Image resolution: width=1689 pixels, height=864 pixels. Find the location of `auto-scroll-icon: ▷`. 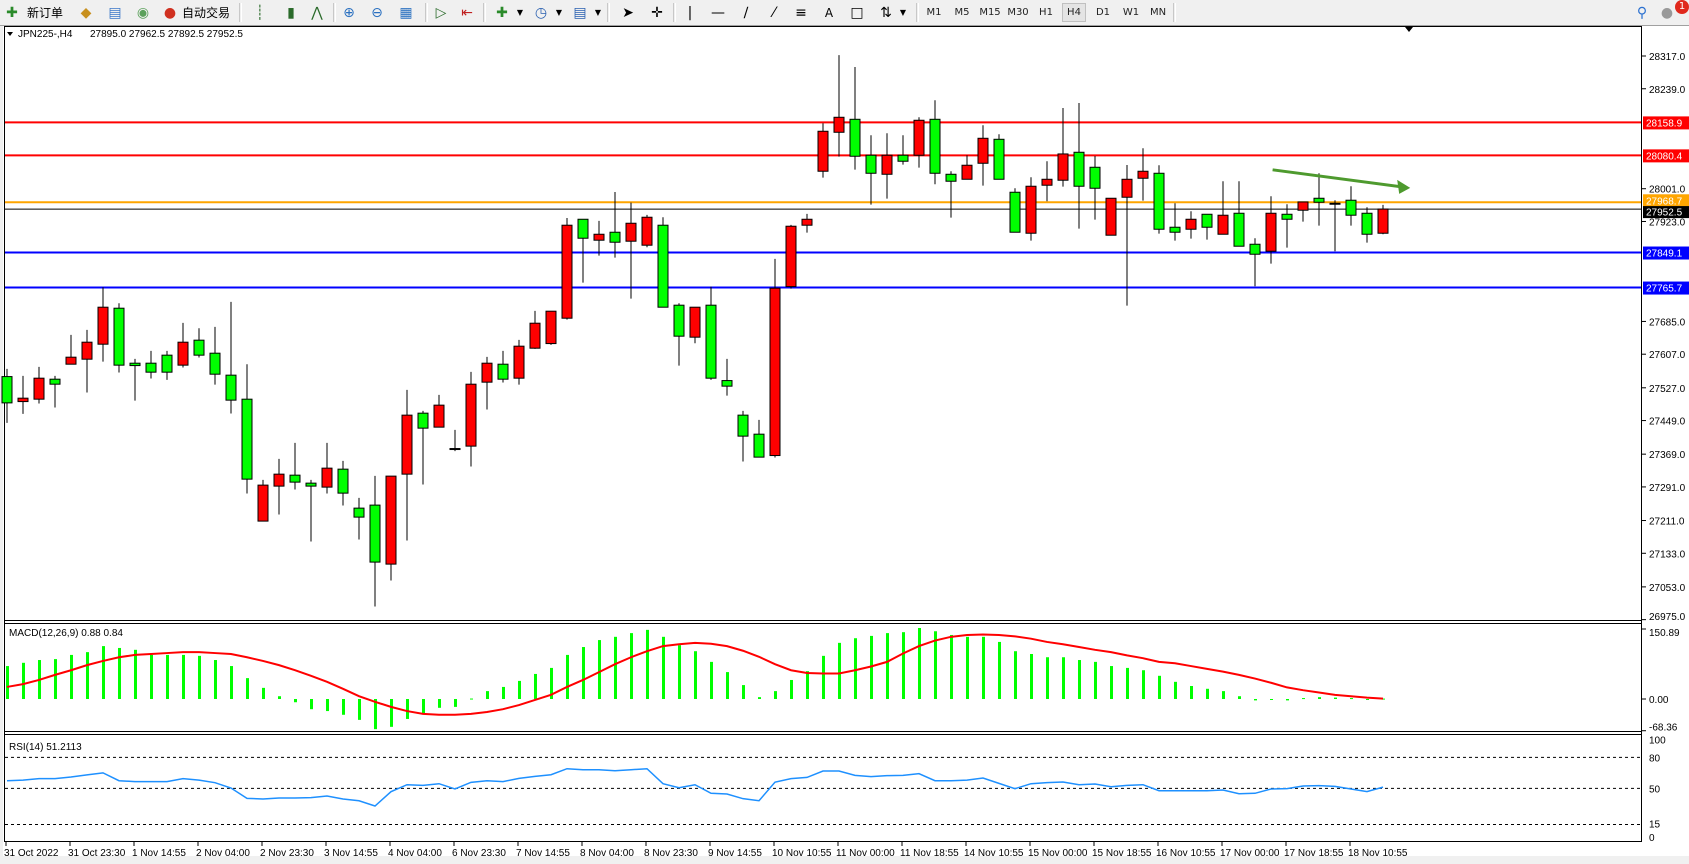

auto-scroll-icon: ▷ is located at coordinates (441, 12).